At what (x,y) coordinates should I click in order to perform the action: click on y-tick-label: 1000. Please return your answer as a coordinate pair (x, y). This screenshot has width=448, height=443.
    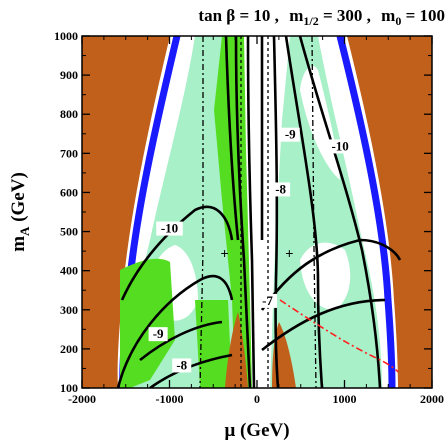
    Looking at the image, I should click on (66, 36).